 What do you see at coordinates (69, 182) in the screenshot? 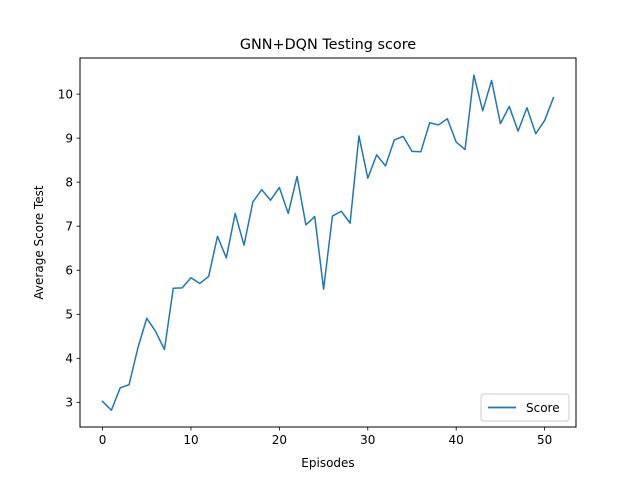
I see `y-tick-label: 8` at bounding box center [69, 182].